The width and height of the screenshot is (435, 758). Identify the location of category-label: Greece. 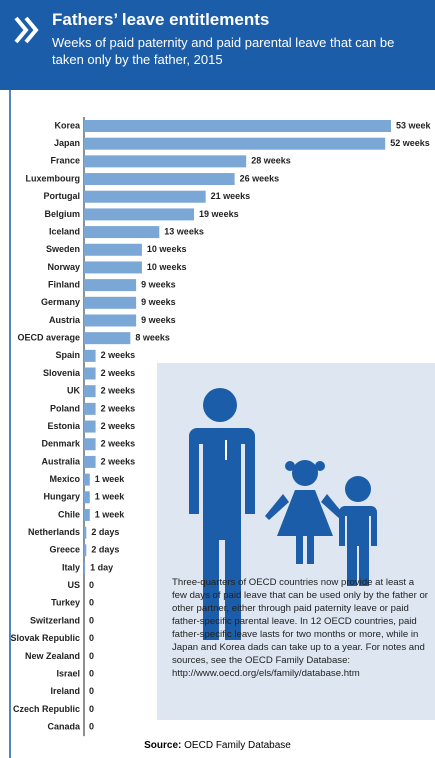
(64, 550).